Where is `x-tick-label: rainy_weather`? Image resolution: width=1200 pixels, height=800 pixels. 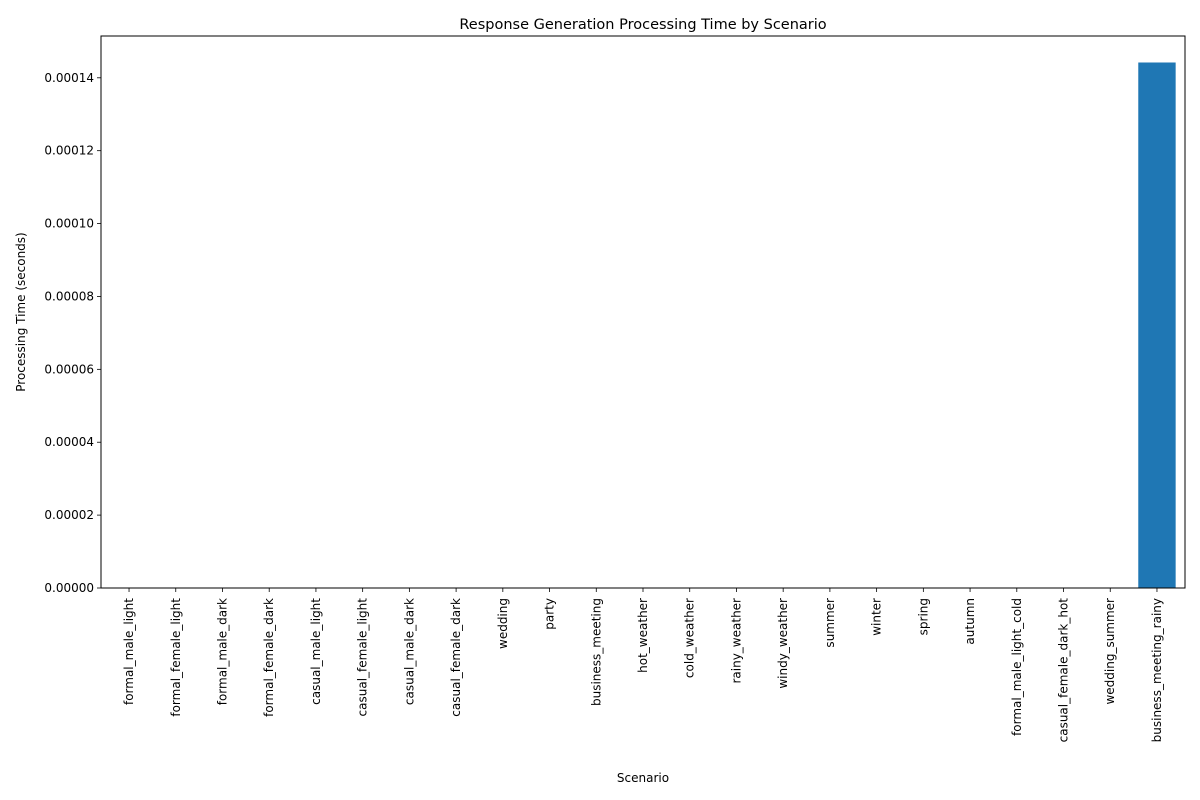
x-tick-label: rainy_weather is located at coordinates (736, 641).